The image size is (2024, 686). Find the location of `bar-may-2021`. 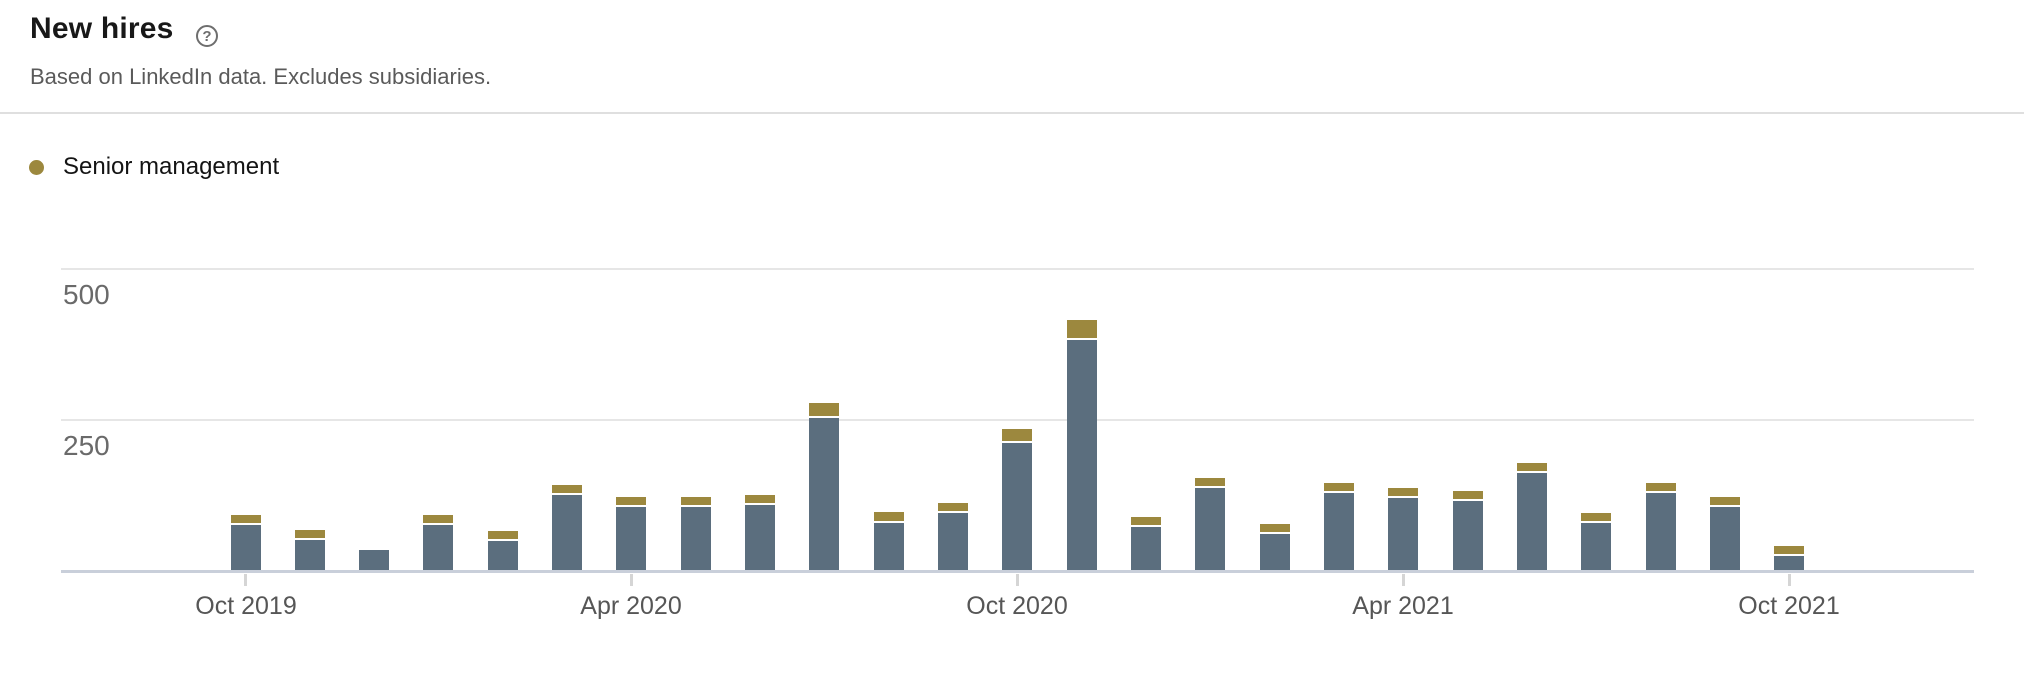

bar-may-2021 is located at coordinates (1468, 530).